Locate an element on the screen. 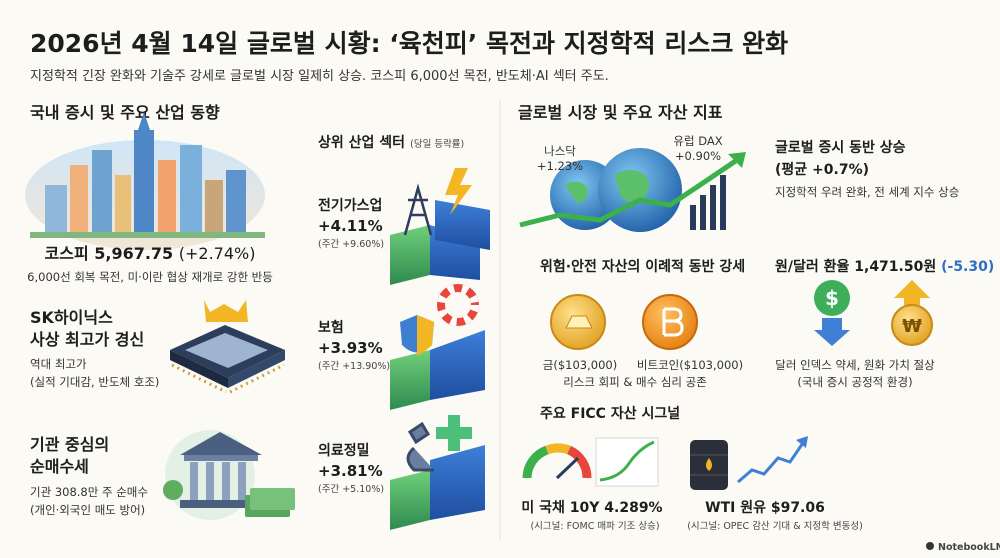  institution-title: 순매수세 is located at coordinates (59, 466).